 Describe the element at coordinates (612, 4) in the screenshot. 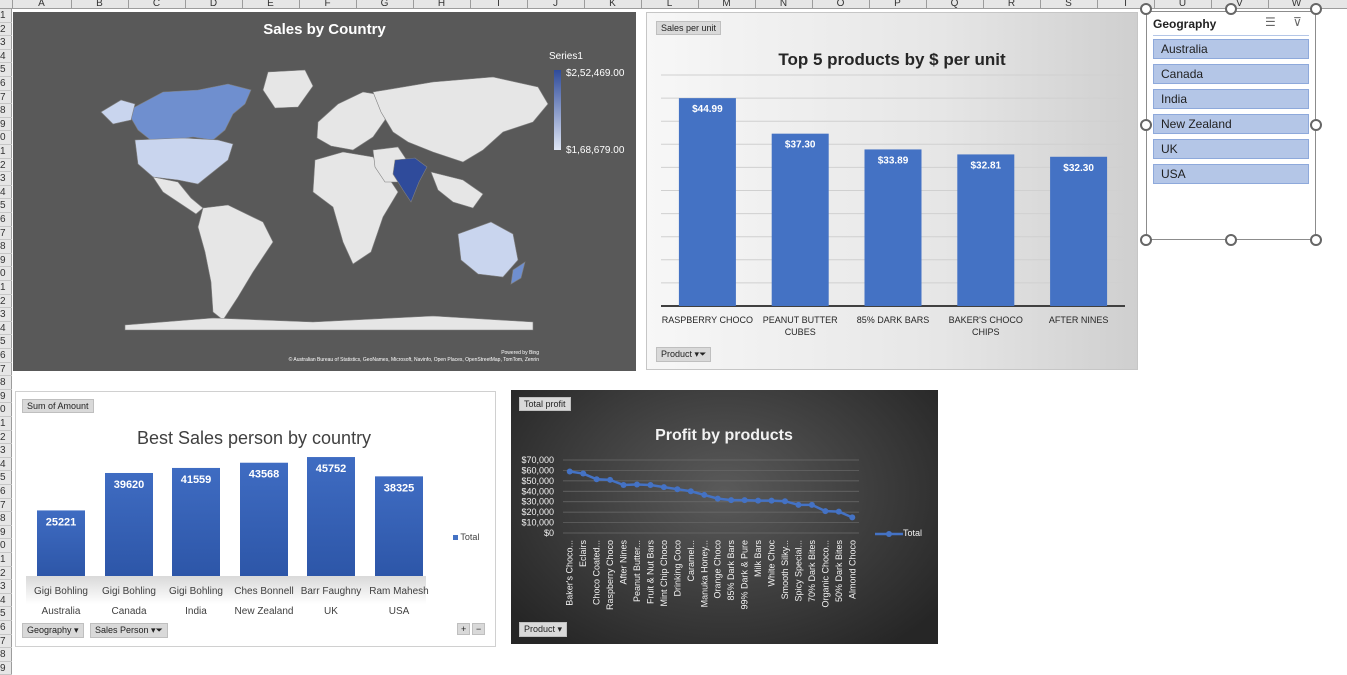

I see `column-header: K` at that location.